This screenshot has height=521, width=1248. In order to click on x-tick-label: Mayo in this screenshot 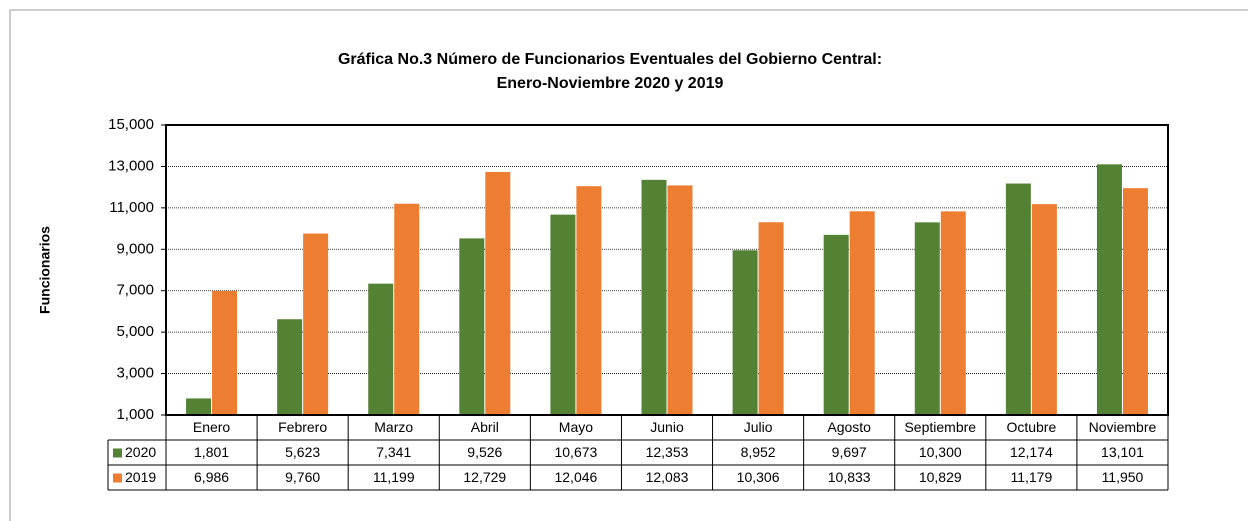, I will do `click(576, 427)`.